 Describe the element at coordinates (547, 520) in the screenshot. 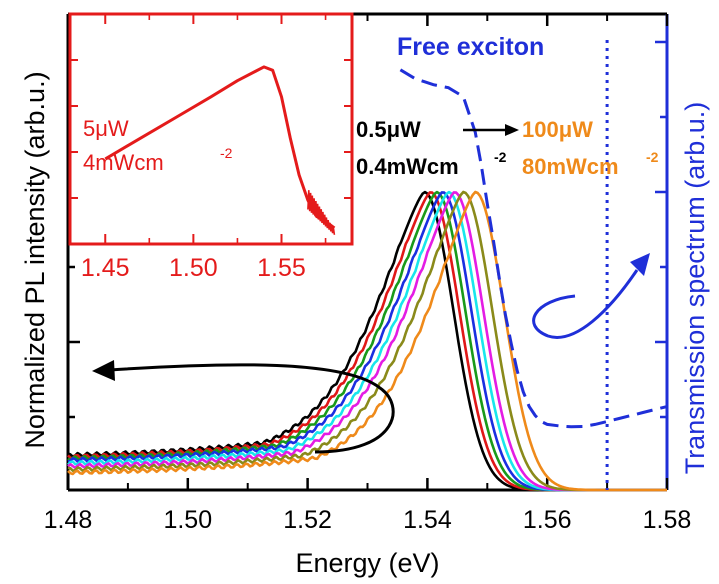

I see `x-tick-label: 1.56` at that location.